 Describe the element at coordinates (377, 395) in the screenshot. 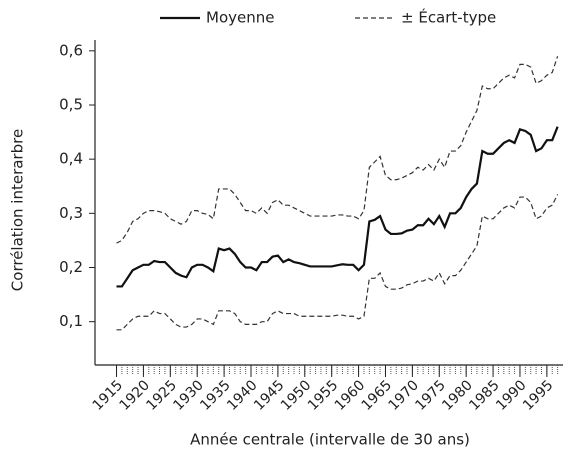

I see `x-tick-label: 1965` at that location.